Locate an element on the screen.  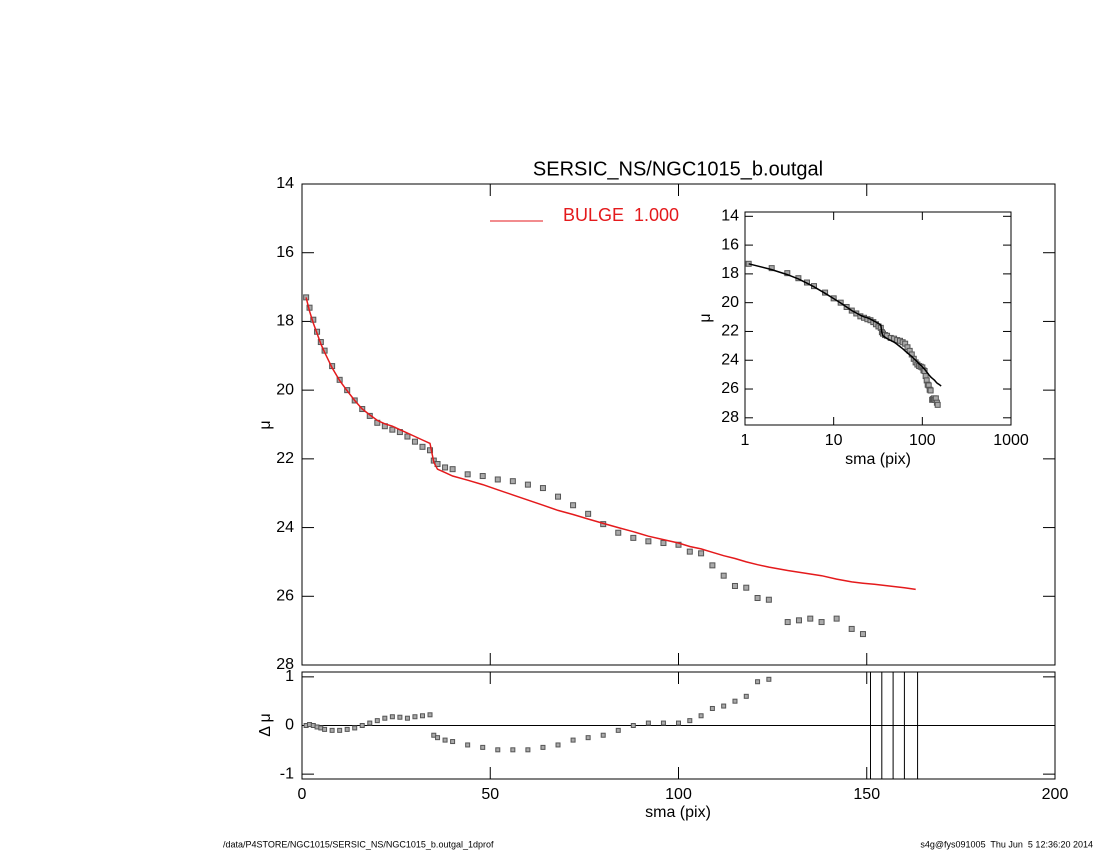
y-tick-label: -1 is located at coordinates (287, 773).